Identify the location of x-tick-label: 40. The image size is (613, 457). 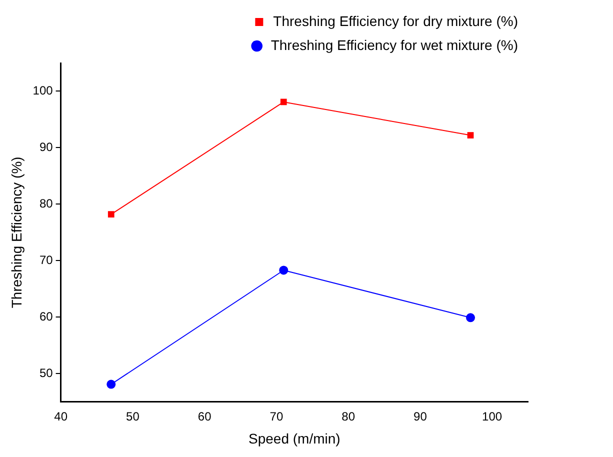
(61, 416).